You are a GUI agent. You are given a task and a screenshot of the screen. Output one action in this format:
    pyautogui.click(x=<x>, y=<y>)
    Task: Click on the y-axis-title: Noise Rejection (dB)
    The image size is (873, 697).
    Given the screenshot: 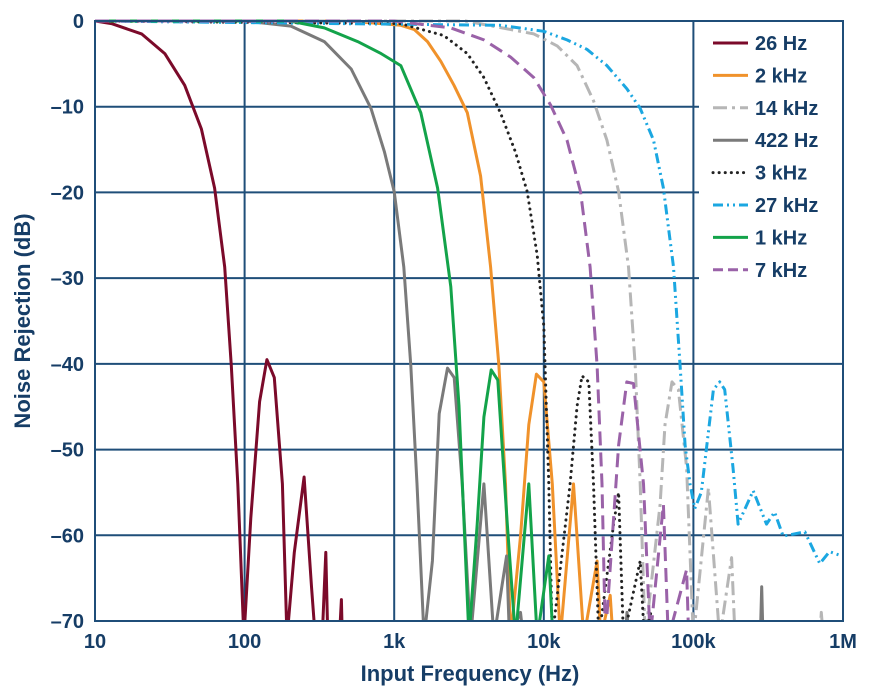 What is the action you would take?
    pyautogui.click(x=22, y=320)
    